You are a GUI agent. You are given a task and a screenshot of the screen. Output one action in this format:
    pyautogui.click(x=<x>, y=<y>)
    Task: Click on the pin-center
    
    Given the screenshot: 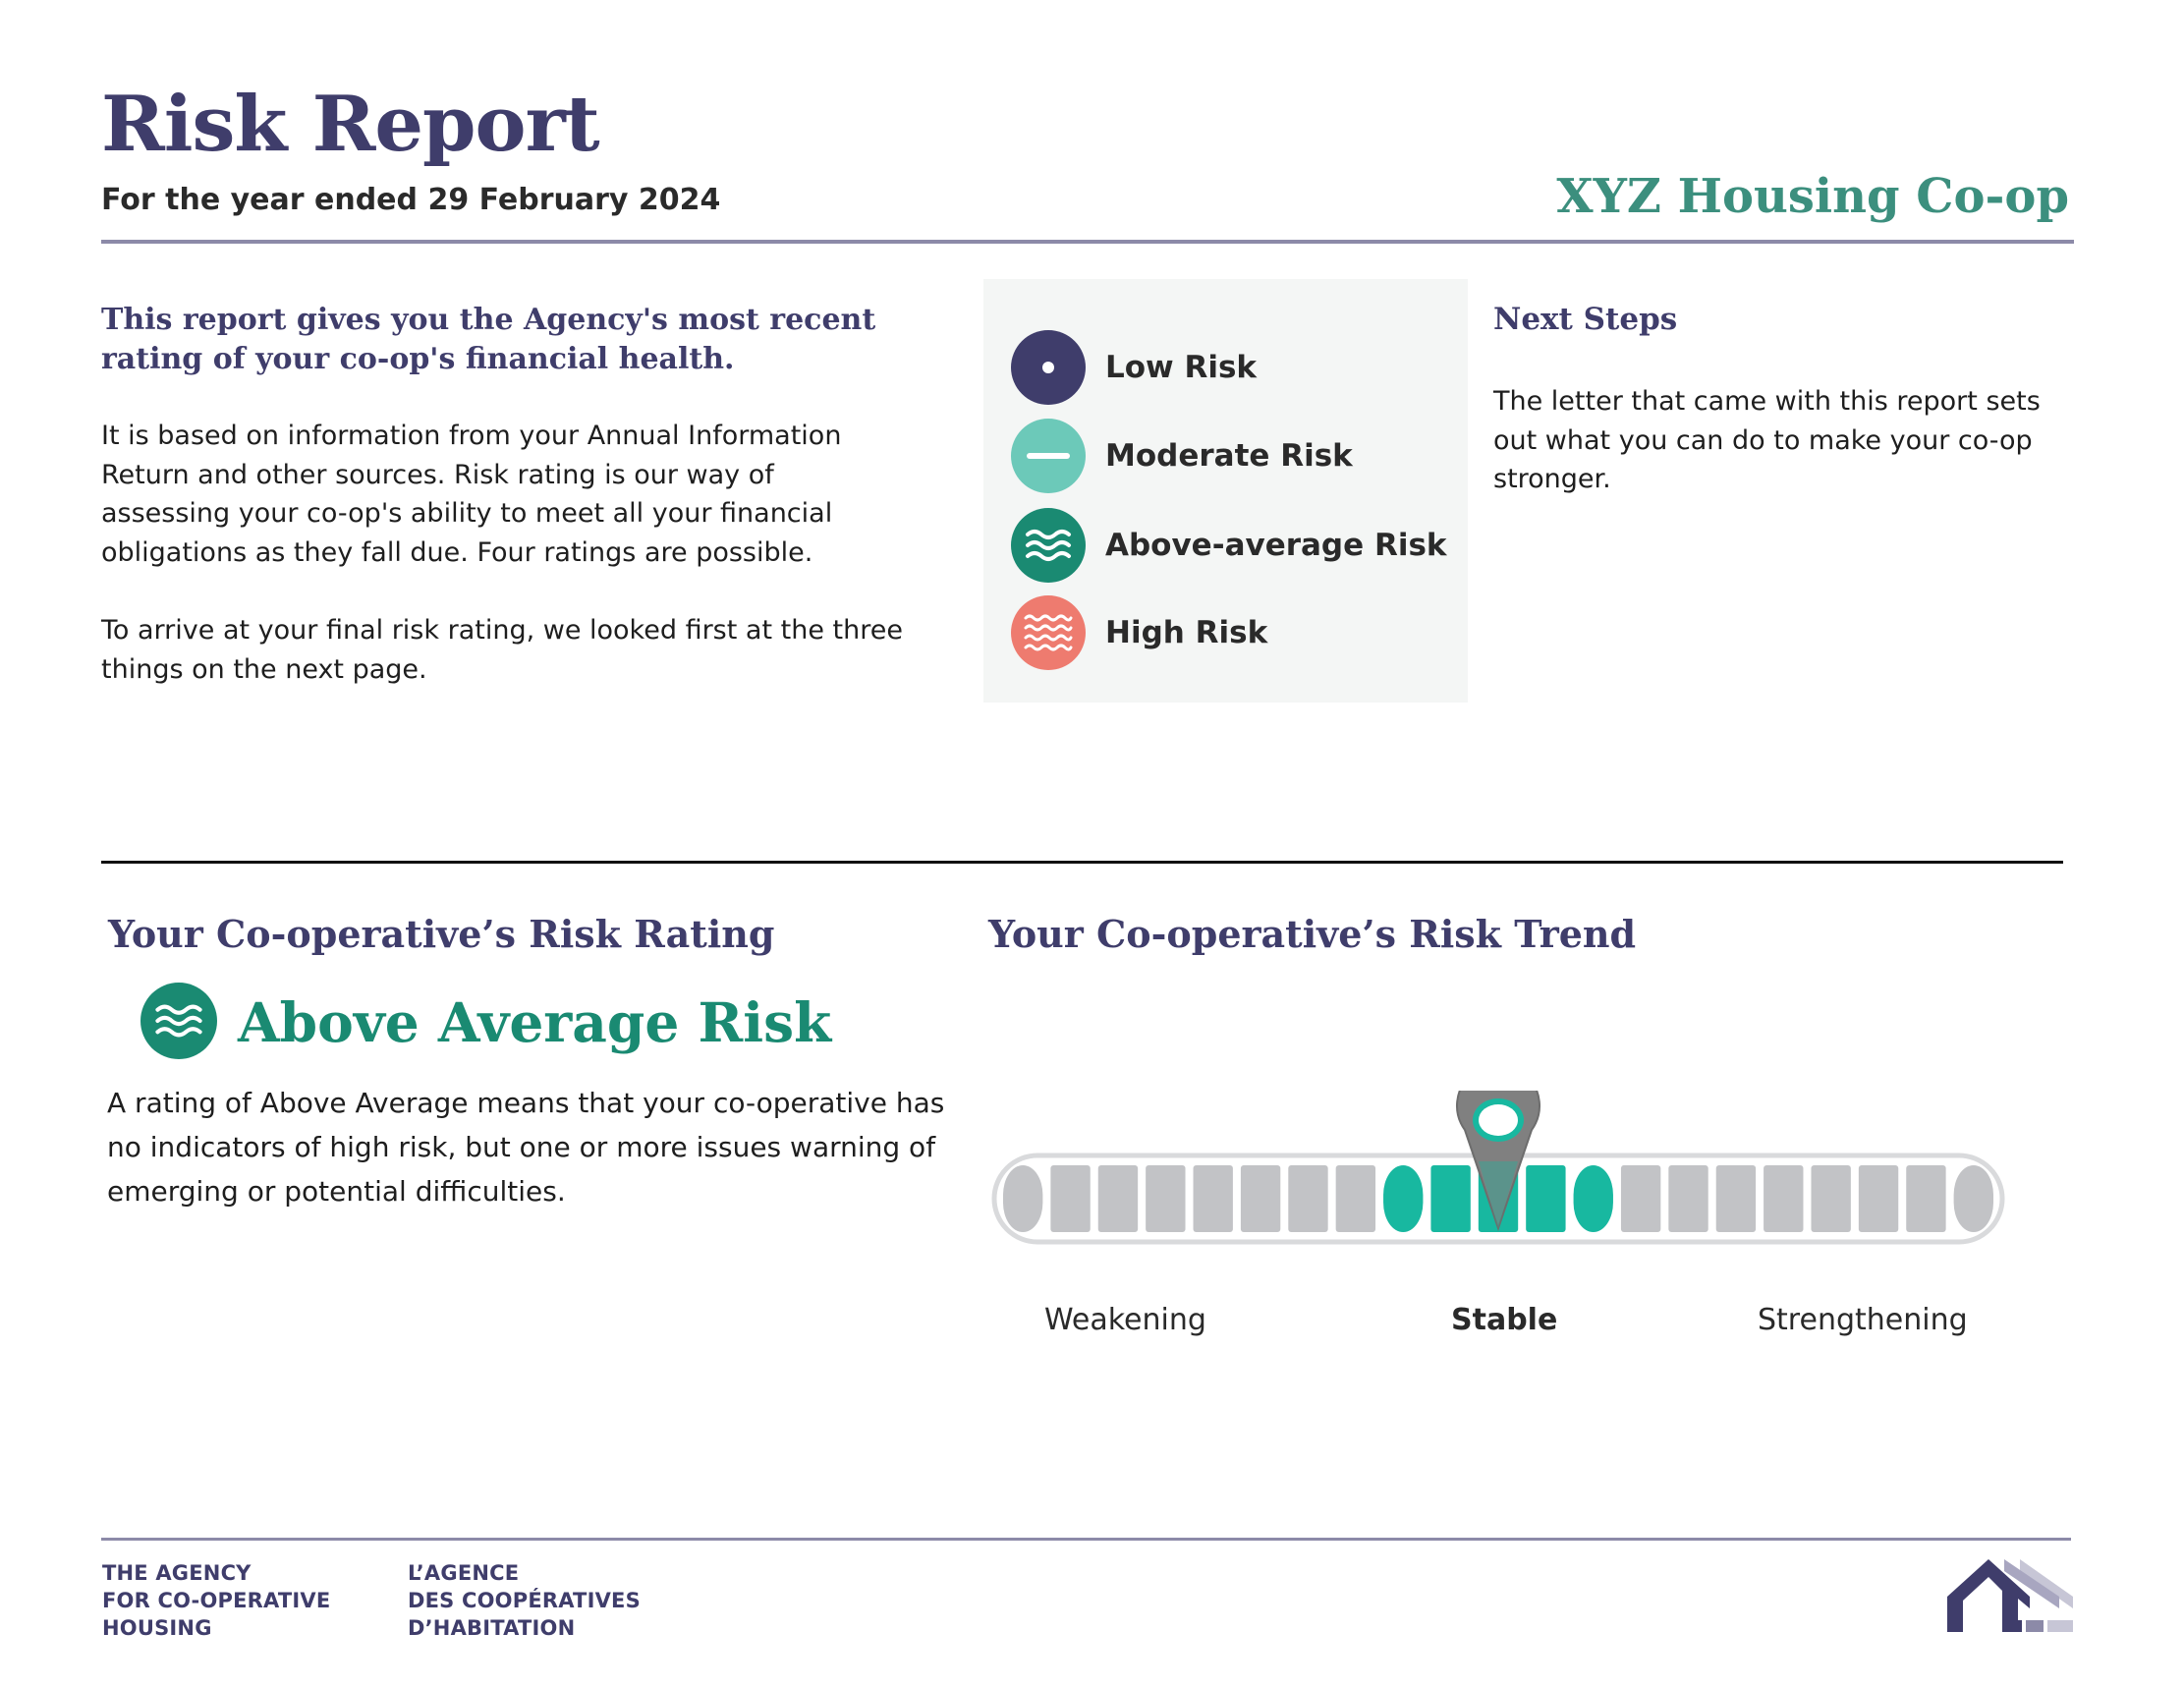 What is the action you would take?
    pyautogui.click(x=1498, y=1120)
    